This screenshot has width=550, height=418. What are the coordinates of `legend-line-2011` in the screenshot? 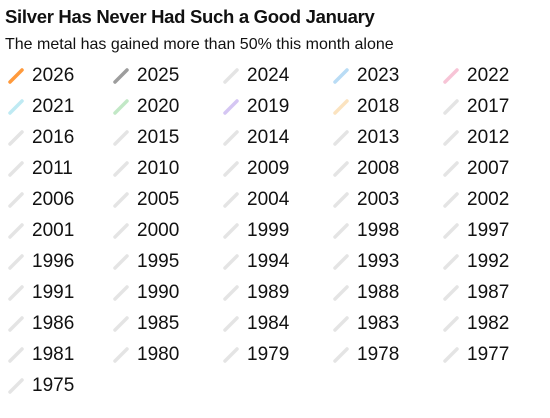 It's located at (16, 169).